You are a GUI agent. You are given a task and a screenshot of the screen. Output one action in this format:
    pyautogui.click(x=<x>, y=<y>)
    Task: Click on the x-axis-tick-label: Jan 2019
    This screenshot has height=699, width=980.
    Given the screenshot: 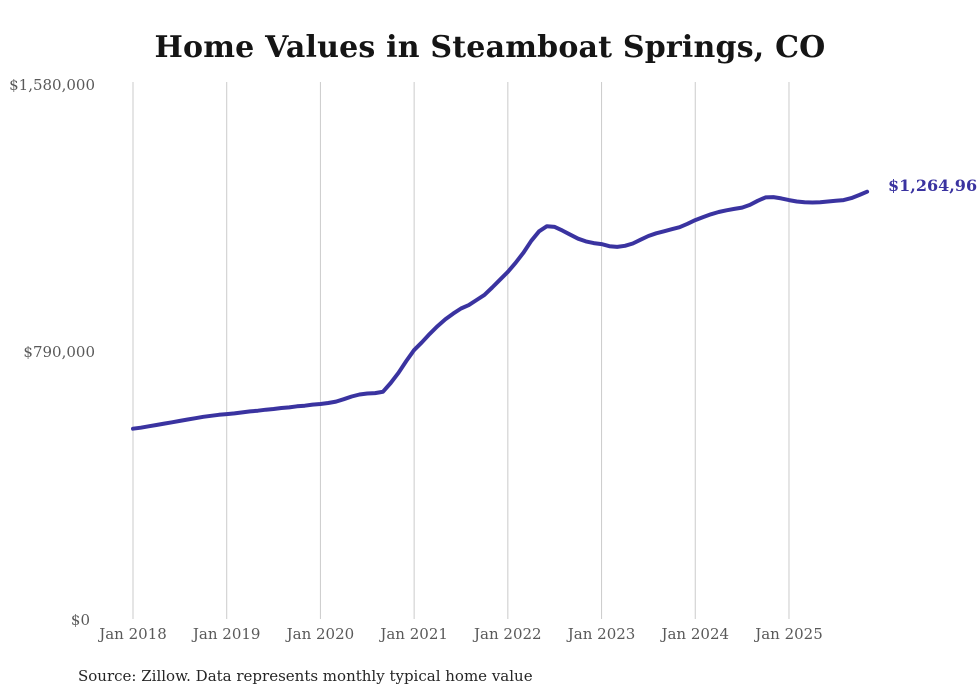 What is the action you would take?
    pyautogui.click(x=226, y=634)
    